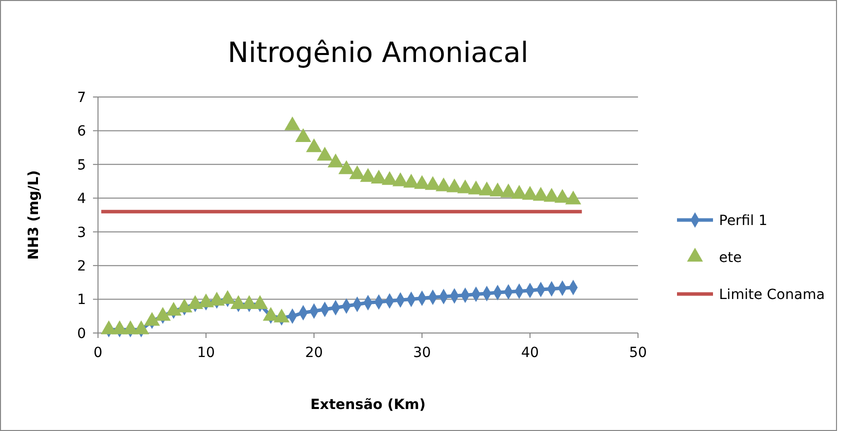 This screenshot has width=845, height=431. Describe the element at coordinates (81, 98) in the screenshot. I see `y-tick-label: 7` at that location.